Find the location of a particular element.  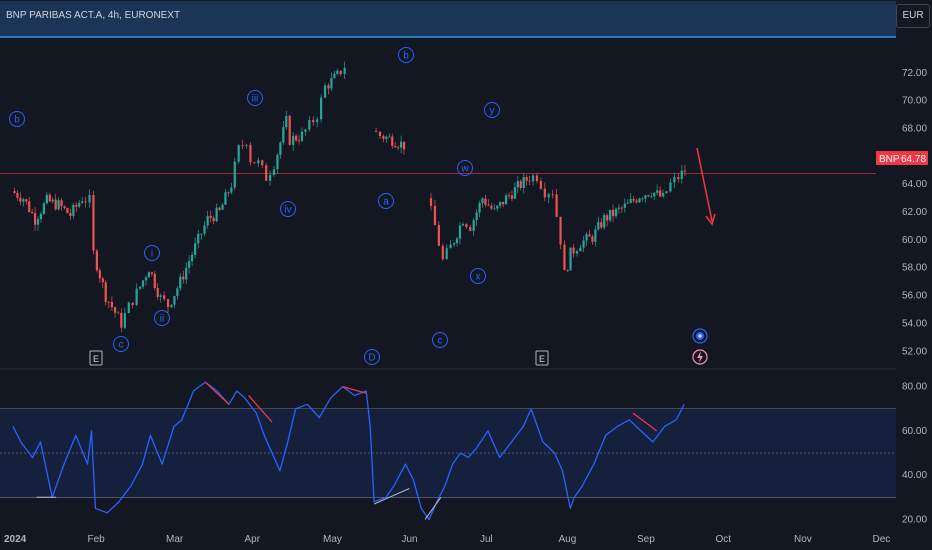

wave-label-a: a is located at coordinates (386, 201).